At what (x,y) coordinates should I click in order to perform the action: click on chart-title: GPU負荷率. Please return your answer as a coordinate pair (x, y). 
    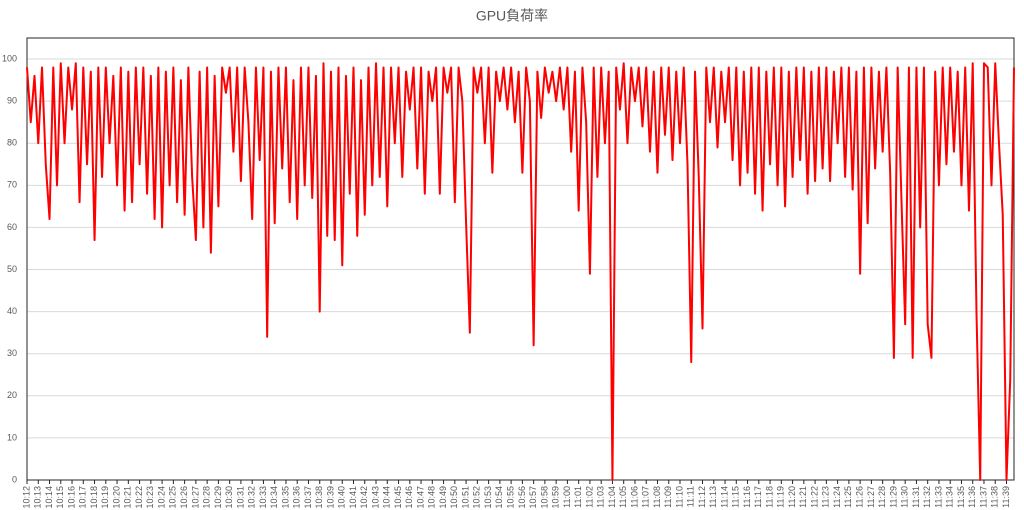
    Looking at the image, I should click on (512, 16).